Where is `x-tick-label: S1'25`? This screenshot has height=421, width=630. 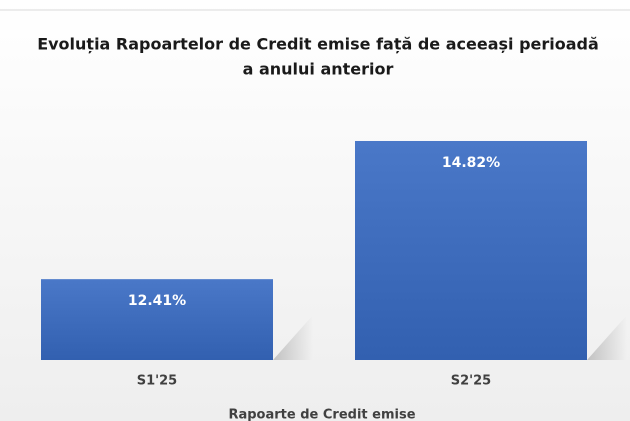 x-tick-label: S1'25 is located at coordinates (157, 381).